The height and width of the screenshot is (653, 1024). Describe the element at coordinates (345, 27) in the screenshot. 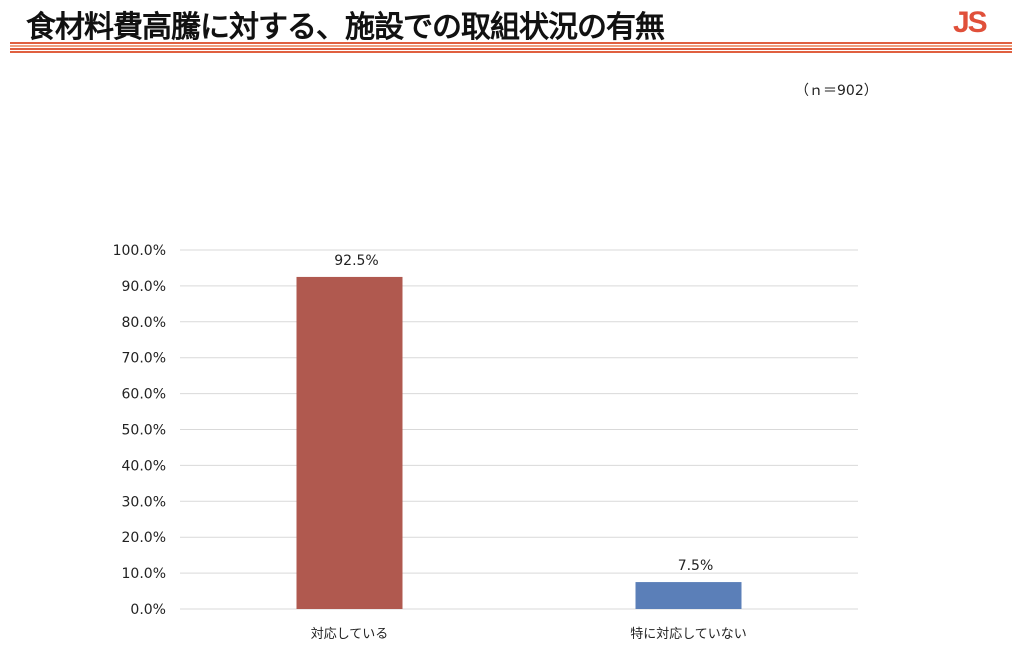

I see `page-title: 食材料費高騰に対する、施設での取組状況の有無` at that location.